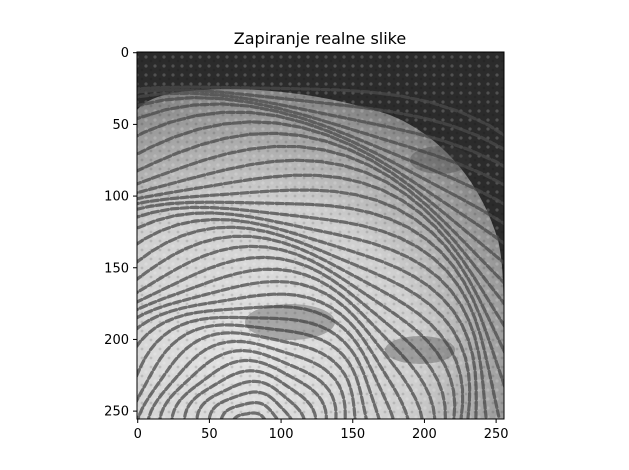 This screenshot has width=629, height=470. I want to click on x-tick-label: 250, so click(496, 434).